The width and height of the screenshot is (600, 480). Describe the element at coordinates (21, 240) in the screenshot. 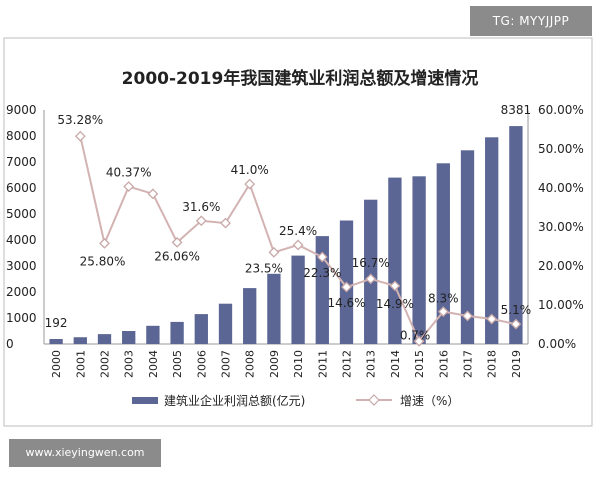

I see `y-left-tick-label: 4000` at that location.